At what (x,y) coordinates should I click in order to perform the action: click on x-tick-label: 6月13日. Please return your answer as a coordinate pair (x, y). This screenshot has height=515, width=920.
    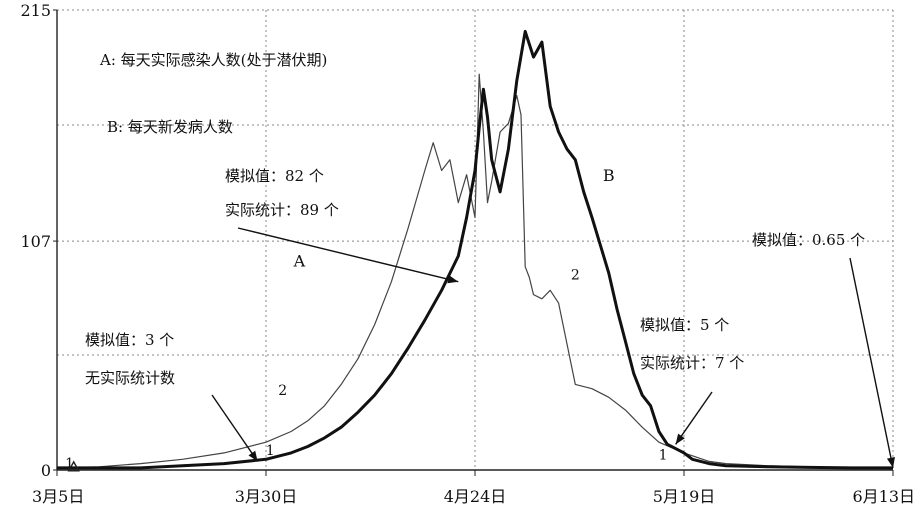
    Looking at the image, I should click on (883, 496).